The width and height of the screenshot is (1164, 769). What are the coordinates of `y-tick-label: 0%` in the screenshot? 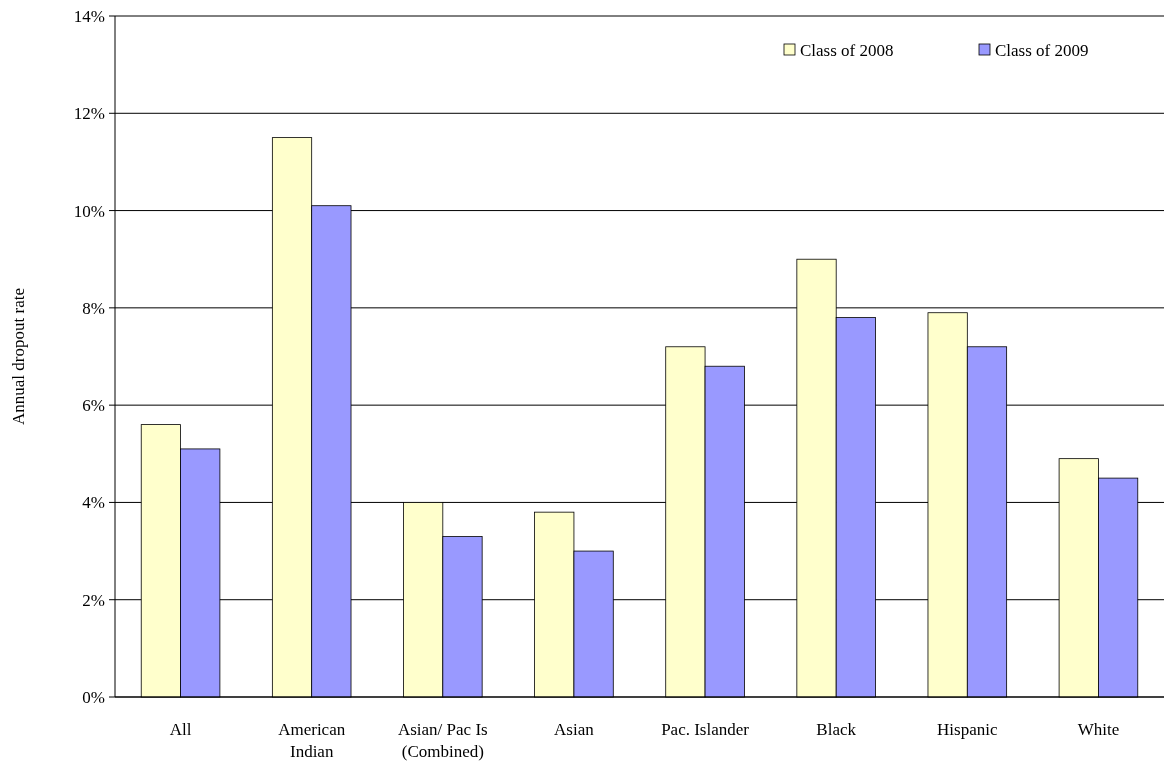 It's located at (93, 697).